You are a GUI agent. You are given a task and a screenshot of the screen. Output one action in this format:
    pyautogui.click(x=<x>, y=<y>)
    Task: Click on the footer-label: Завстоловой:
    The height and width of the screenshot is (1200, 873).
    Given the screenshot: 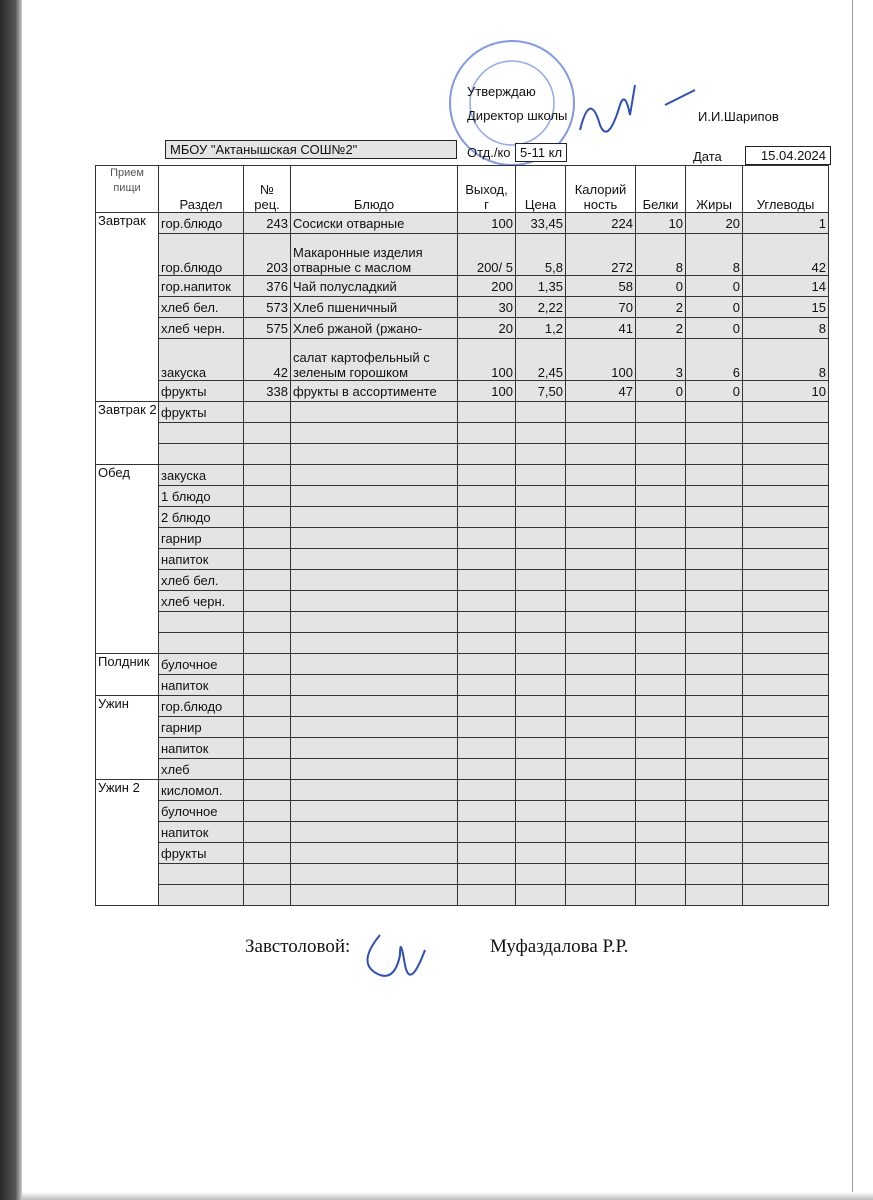 What is the action you would take?
    pyautogui.click(x=298, y=946)
    